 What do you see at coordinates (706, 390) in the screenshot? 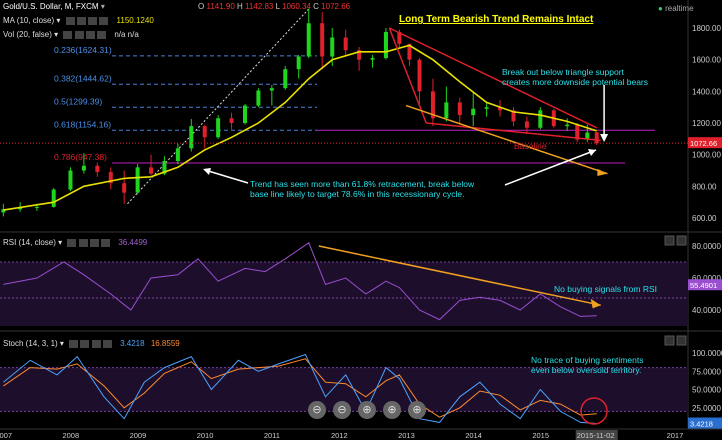
I see `stoch-tick-2: 50.0000` at bounding box center [706, 390].